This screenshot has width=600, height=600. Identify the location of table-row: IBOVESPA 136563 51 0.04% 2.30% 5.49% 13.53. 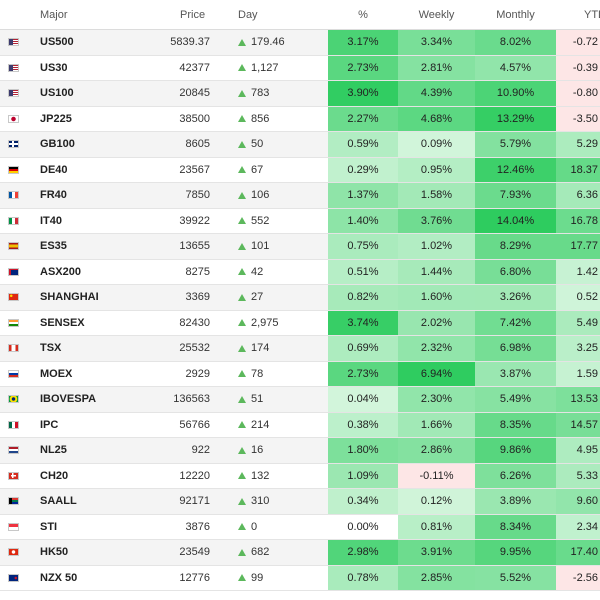
(300, 400).